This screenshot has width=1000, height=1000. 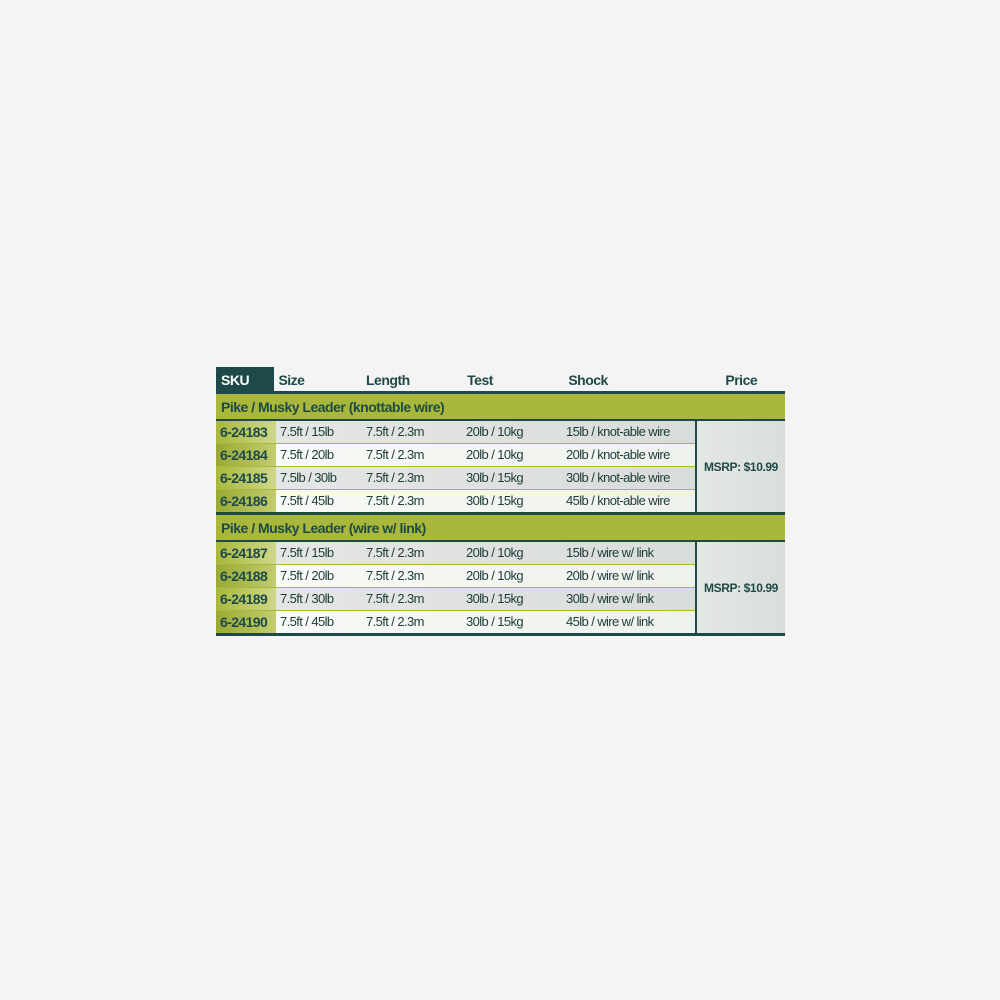 I want to click on section-title: Pike / Musky Leader (wire w/ link), so click(x=500, y=528).